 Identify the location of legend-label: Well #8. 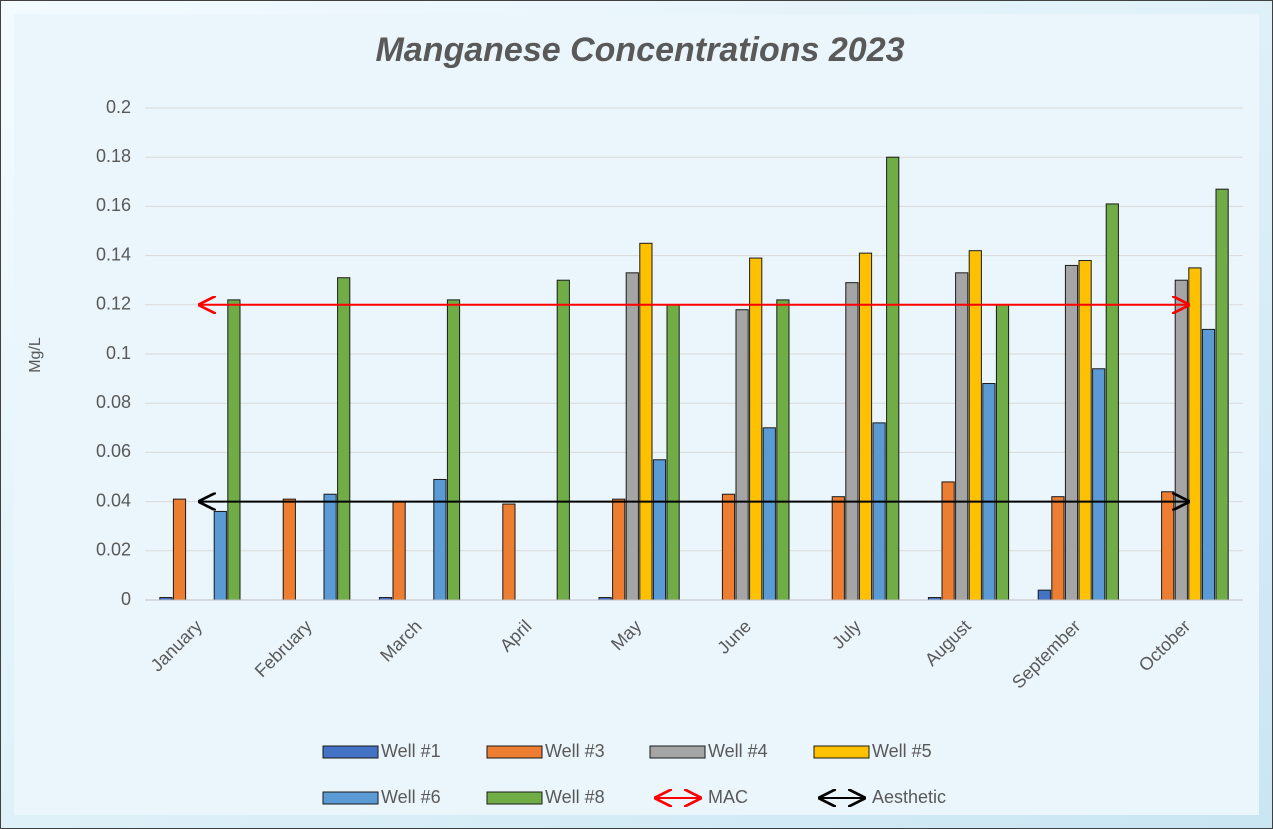
(575, 797).